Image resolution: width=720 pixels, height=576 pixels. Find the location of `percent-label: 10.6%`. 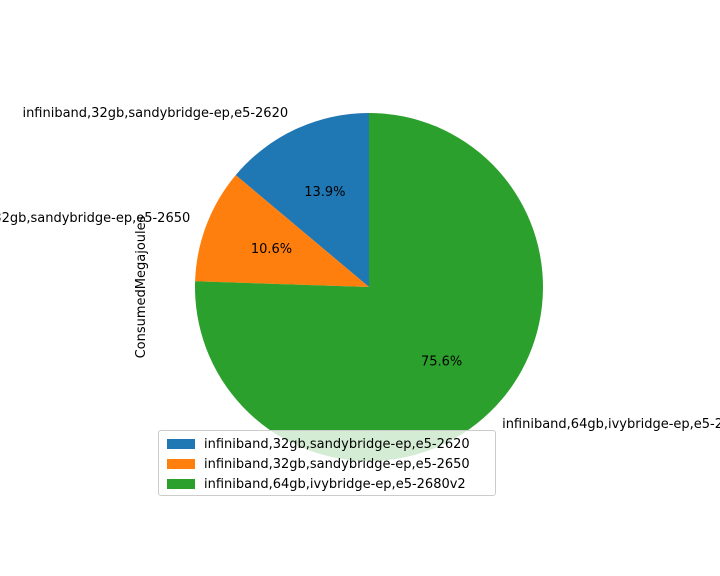

percent-label: 10.6% is located at coordinates (271, 249).